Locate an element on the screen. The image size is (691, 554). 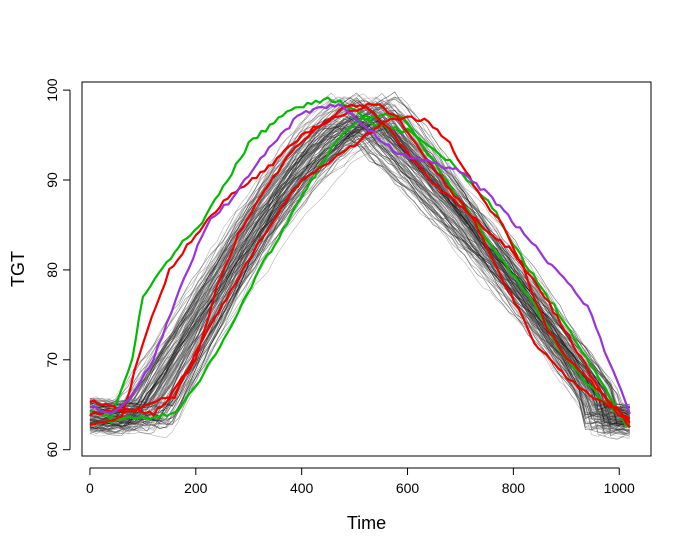
y-tick-label: 80 is located at coordinates (52, 270).